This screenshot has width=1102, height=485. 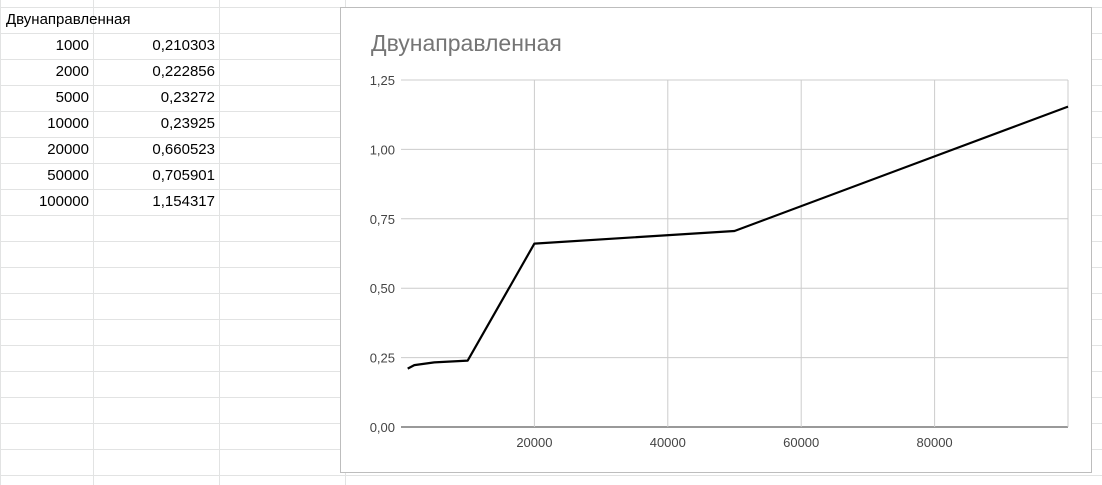 What do you see at coordinates (72, 71) in the screenshot?
I see `cell-size: 2000` at bounding box center [72, 71].